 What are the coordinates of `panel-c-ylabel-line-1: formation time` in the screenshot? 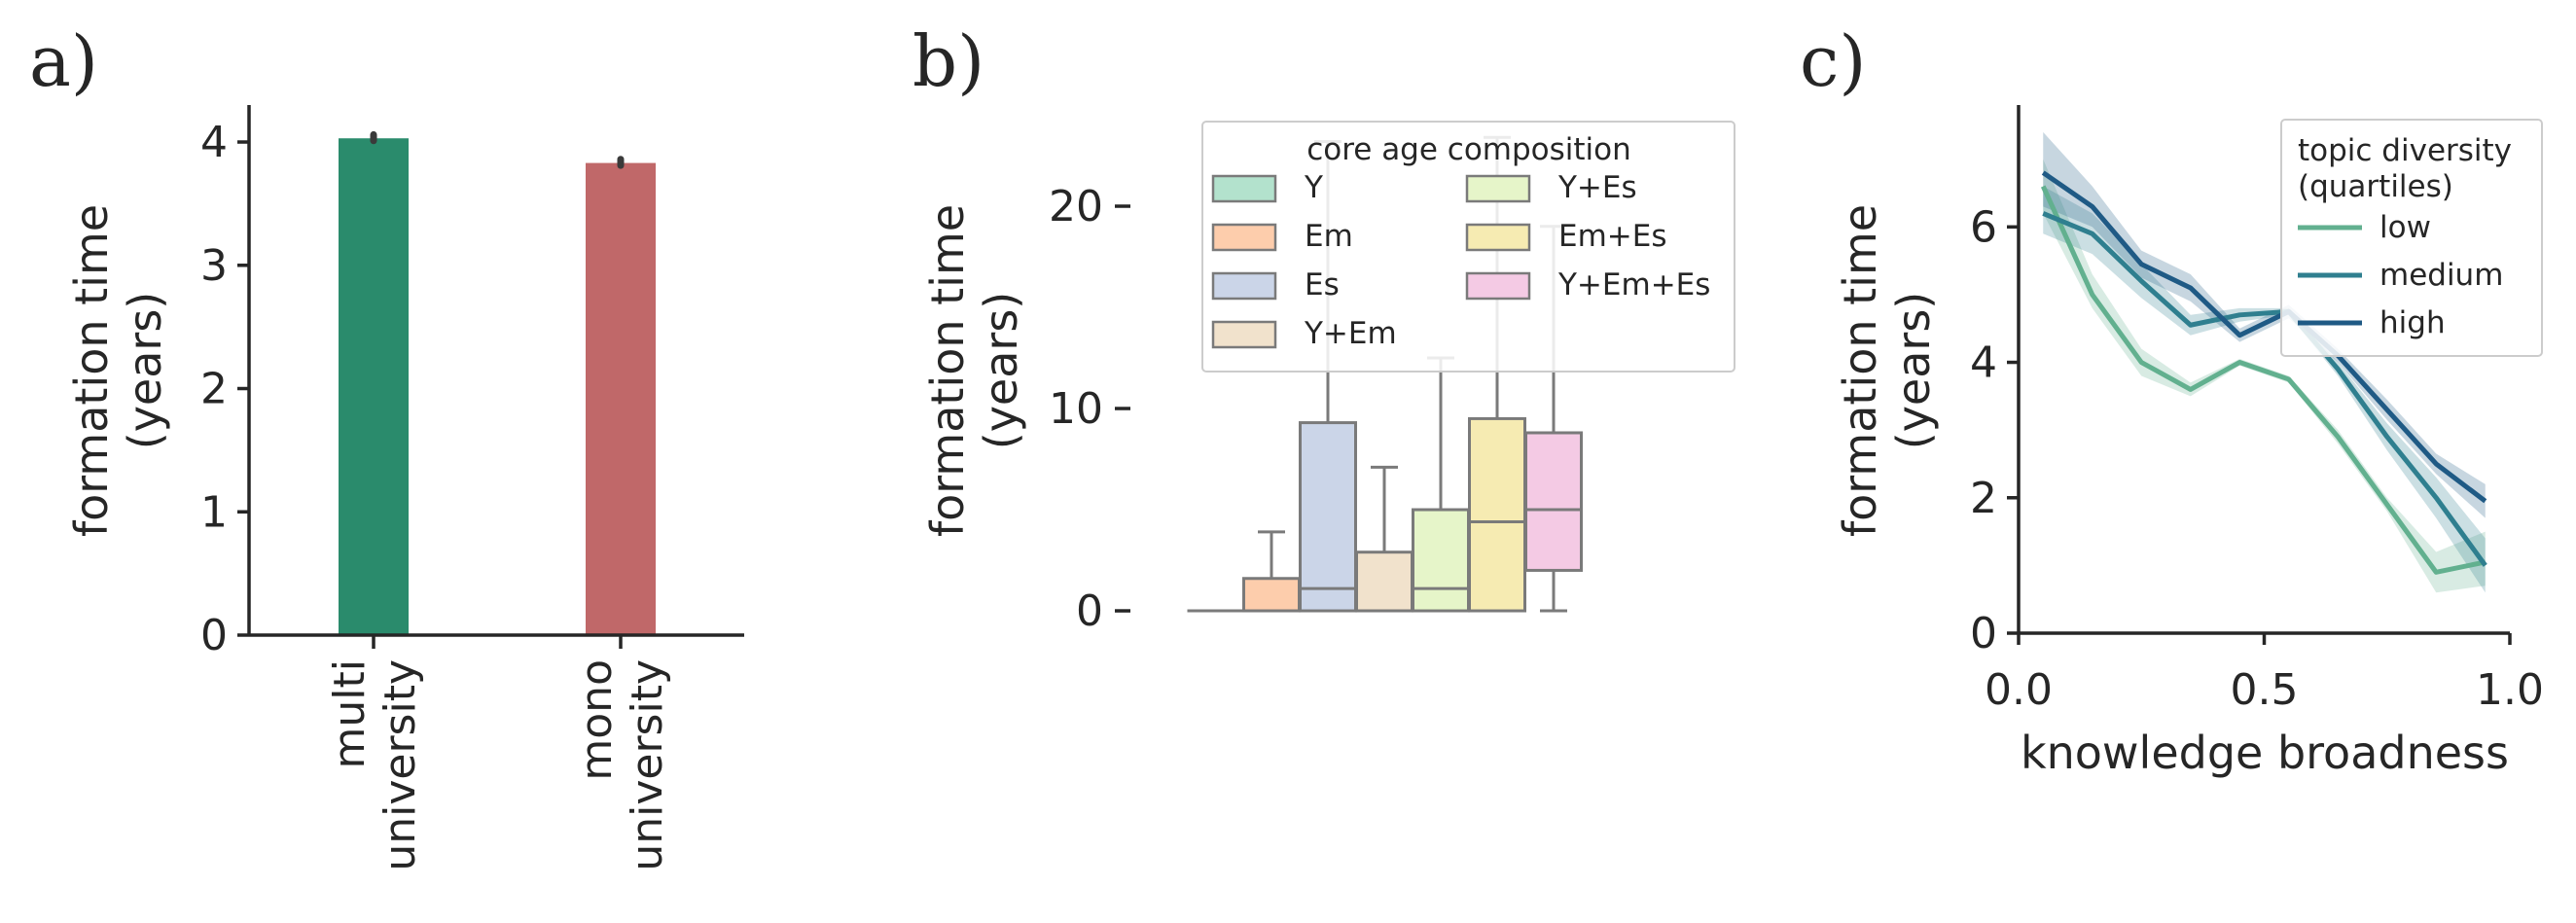 It's located at (1860, 370).